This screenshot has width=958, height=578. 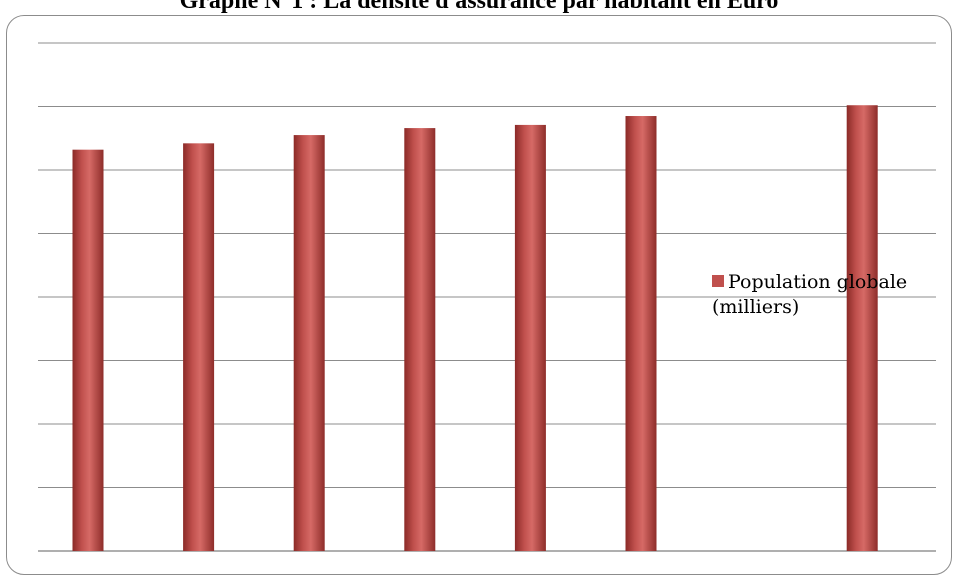 I want to click on legend: Population globale (milliers), so click(x=835, y=294).